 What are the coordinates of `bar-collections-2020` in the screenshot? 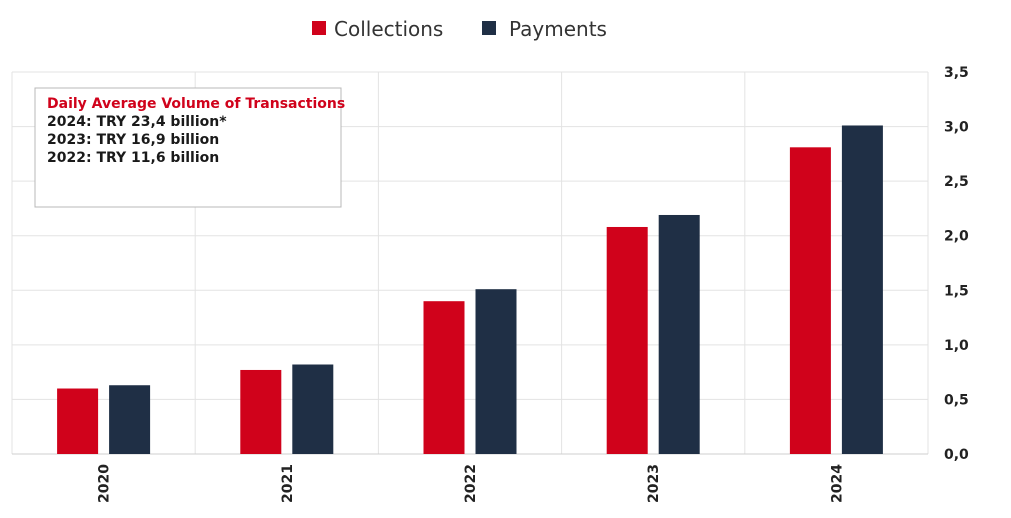 It's located at (78, 421).